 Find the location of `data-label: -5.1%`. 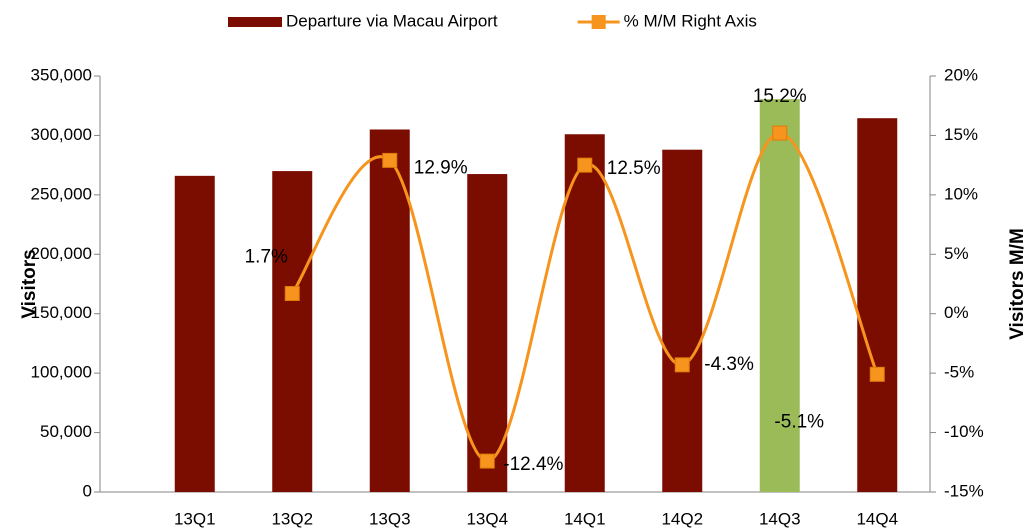

data-label: -5.1% is located at coordinates (799, 421).